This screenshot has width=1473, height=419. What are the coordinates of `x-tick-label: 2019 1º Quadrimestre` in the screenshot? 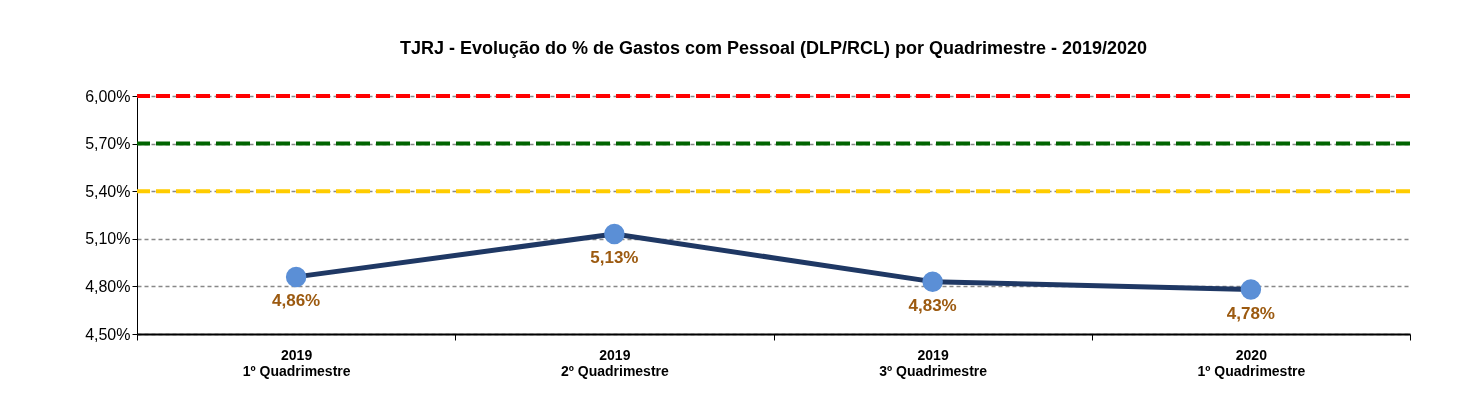 It's located at (296, 362).